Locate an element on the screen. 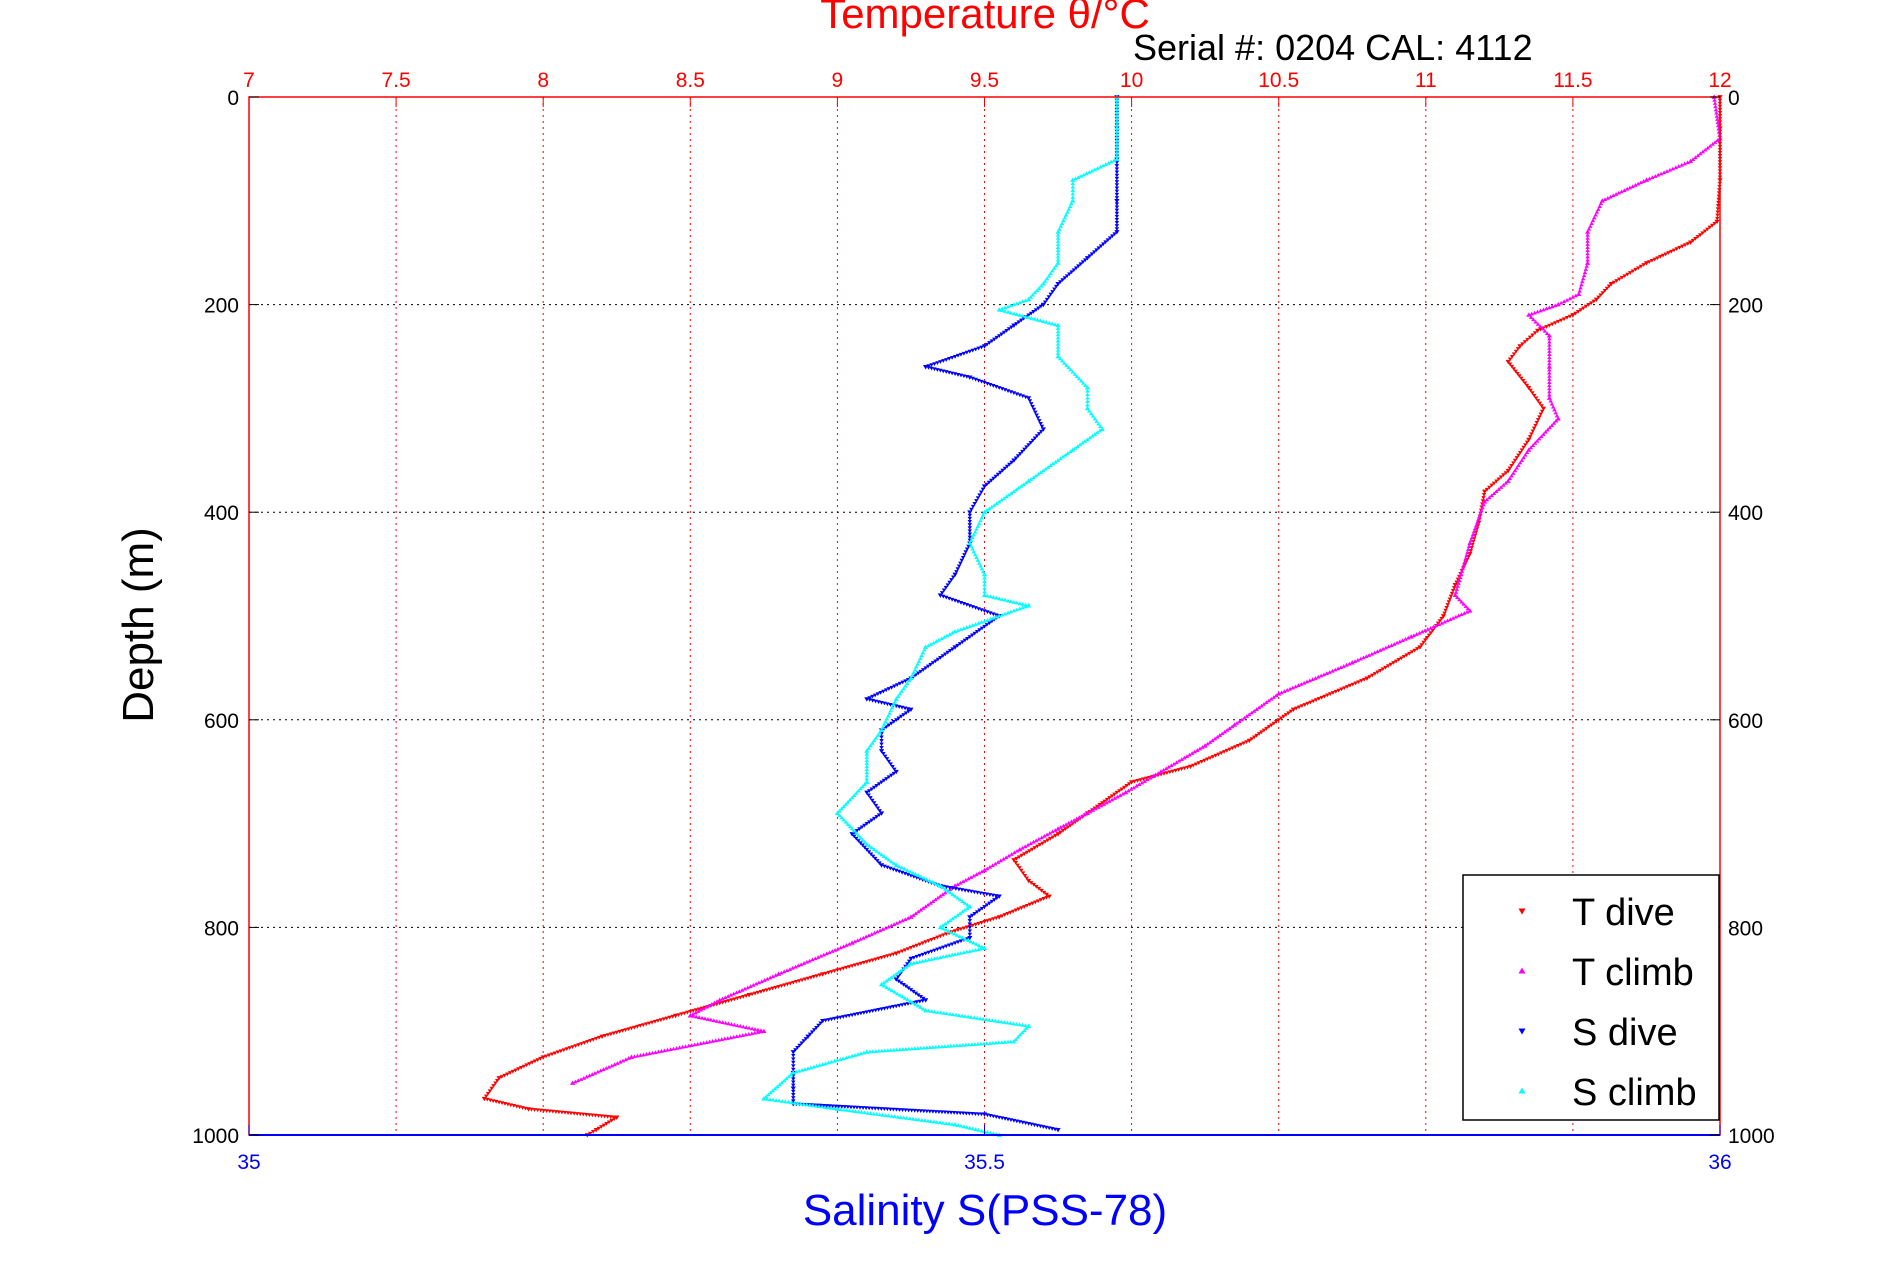 This screenshot has height=1267, width=1891. depth-tick-label: 600 is located at coordinates (221, 721).